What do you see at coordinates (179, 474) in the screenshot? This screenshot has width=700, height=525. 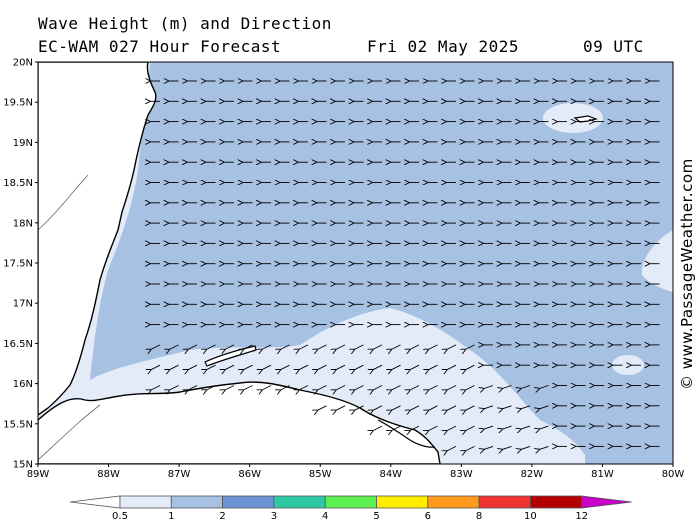 I see `lon-label: 87W` at bounding box center [179, 474].